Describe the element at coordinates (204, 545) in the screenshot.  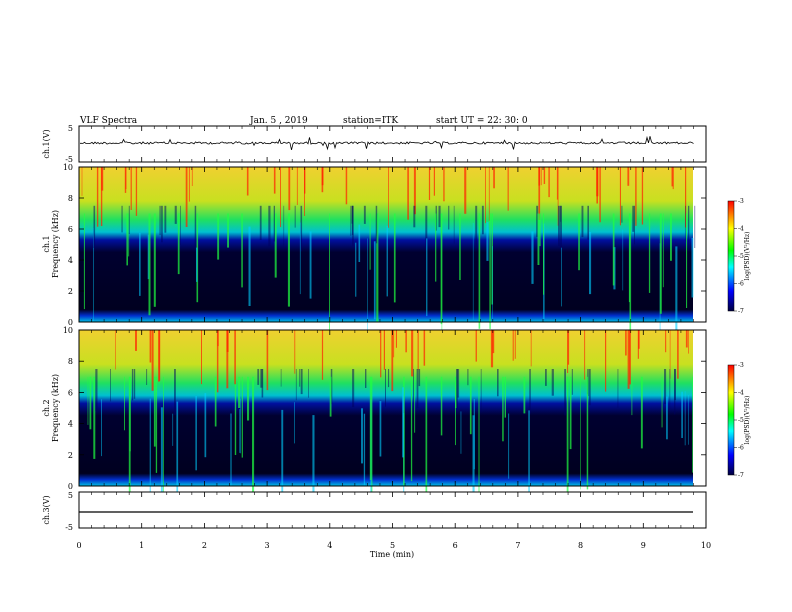
I see `x-tick-label-2: 2` at that location.